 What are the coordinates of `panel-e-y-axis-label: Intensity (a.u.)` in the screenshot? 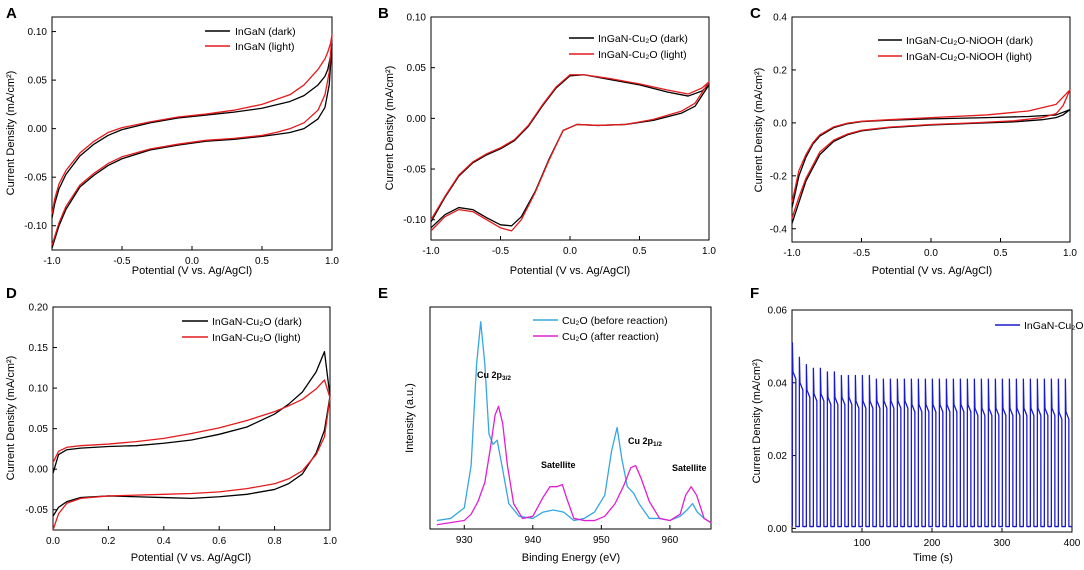 It's located at (410, 418).